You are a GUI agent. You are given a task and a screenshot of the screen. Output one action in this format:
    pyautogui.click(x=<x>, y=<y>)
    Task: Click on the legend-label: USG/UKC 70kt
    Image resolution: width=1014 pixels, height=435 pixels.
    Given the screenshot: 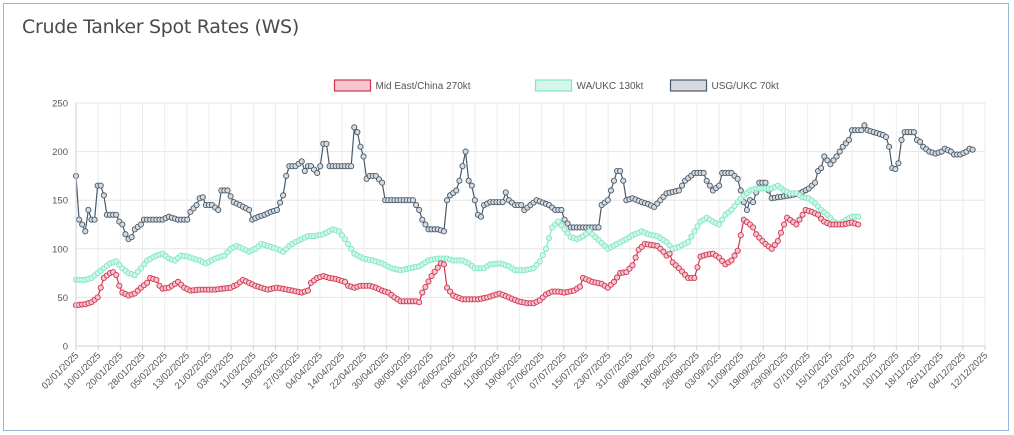 What is the action you would take?
    pyautogui.click(x=745, y=86)
    